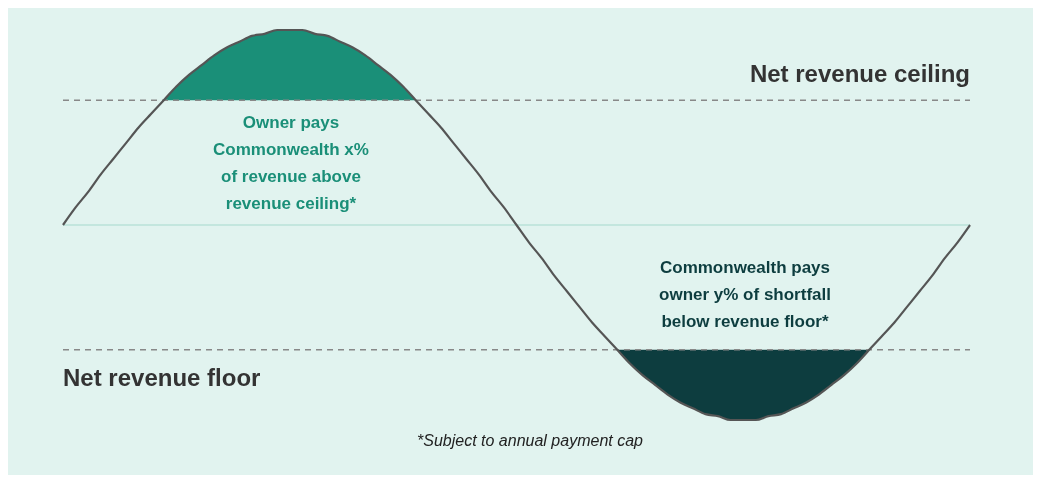 This screenshot has height=483, width=1041. I want to click on ref-line-label: Net revenue ceiling, so click(859, 74).